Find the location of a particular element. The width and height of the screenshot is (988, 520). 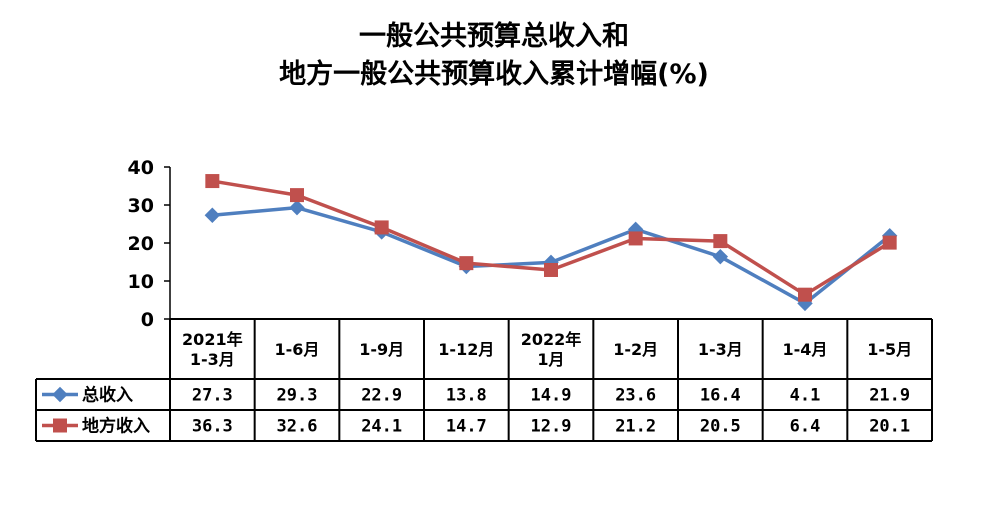

x-category-label: 1-9月 is located at coordinates (381, 349).